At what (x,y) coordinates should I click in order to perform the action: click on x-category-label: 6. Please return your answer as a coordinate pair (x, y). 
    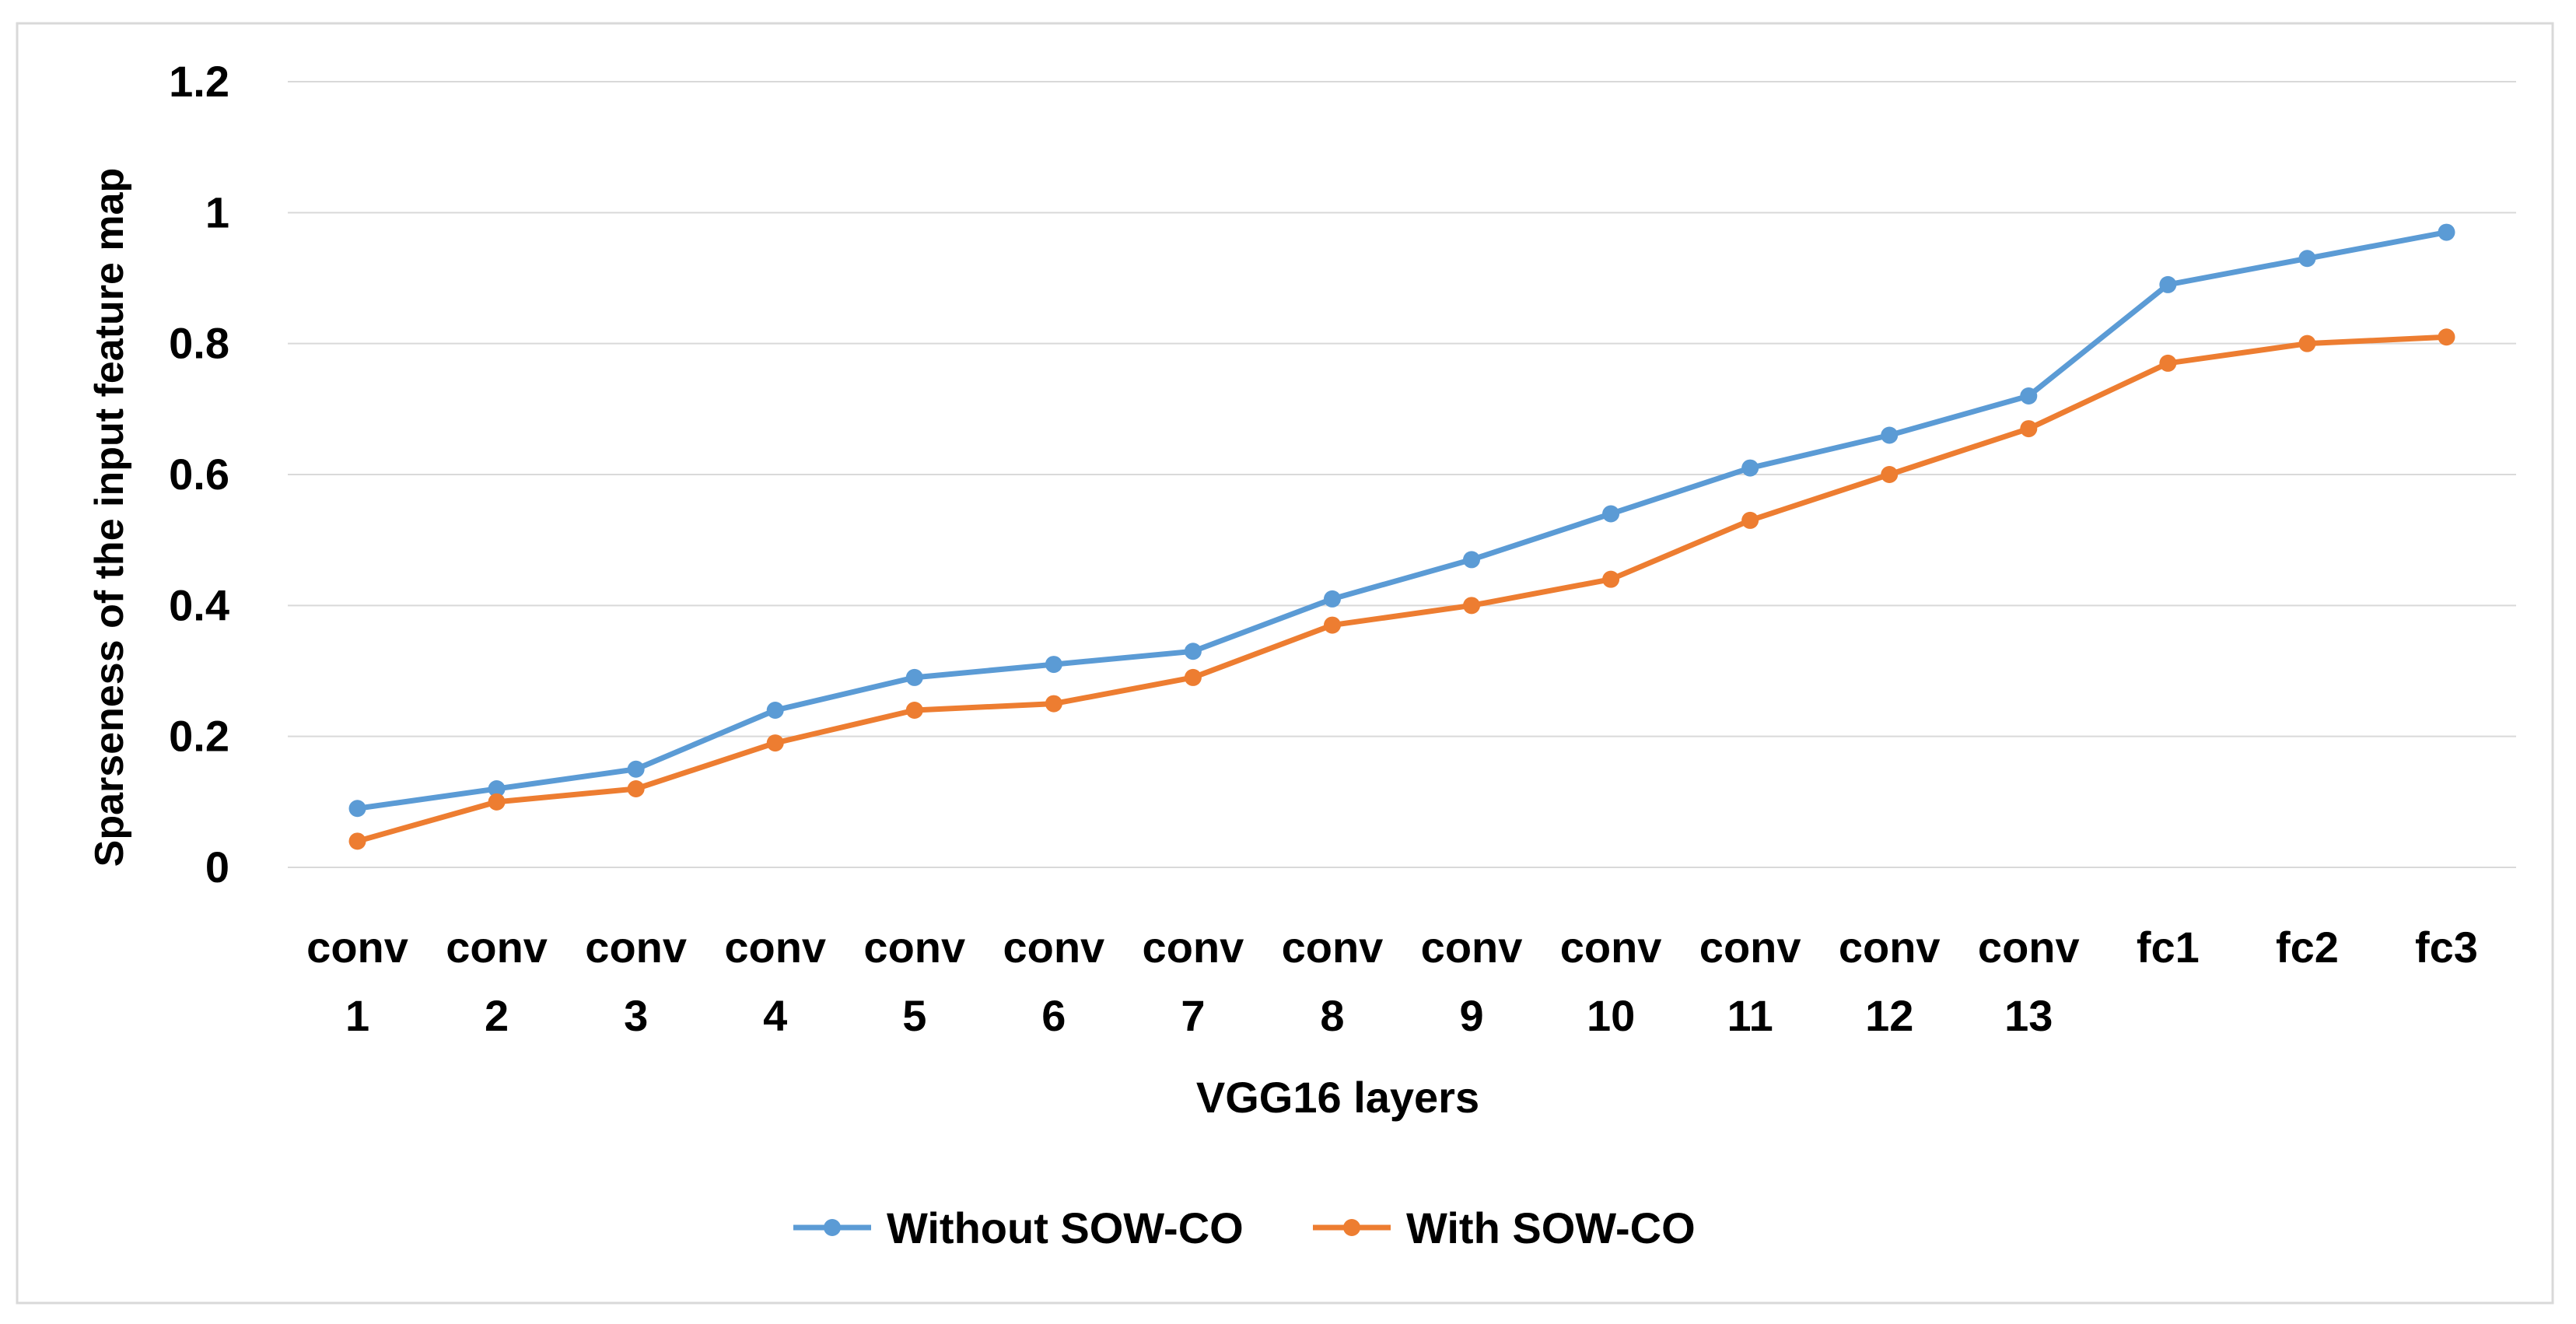
    Looking at the image, I should click on (1053, 1015).